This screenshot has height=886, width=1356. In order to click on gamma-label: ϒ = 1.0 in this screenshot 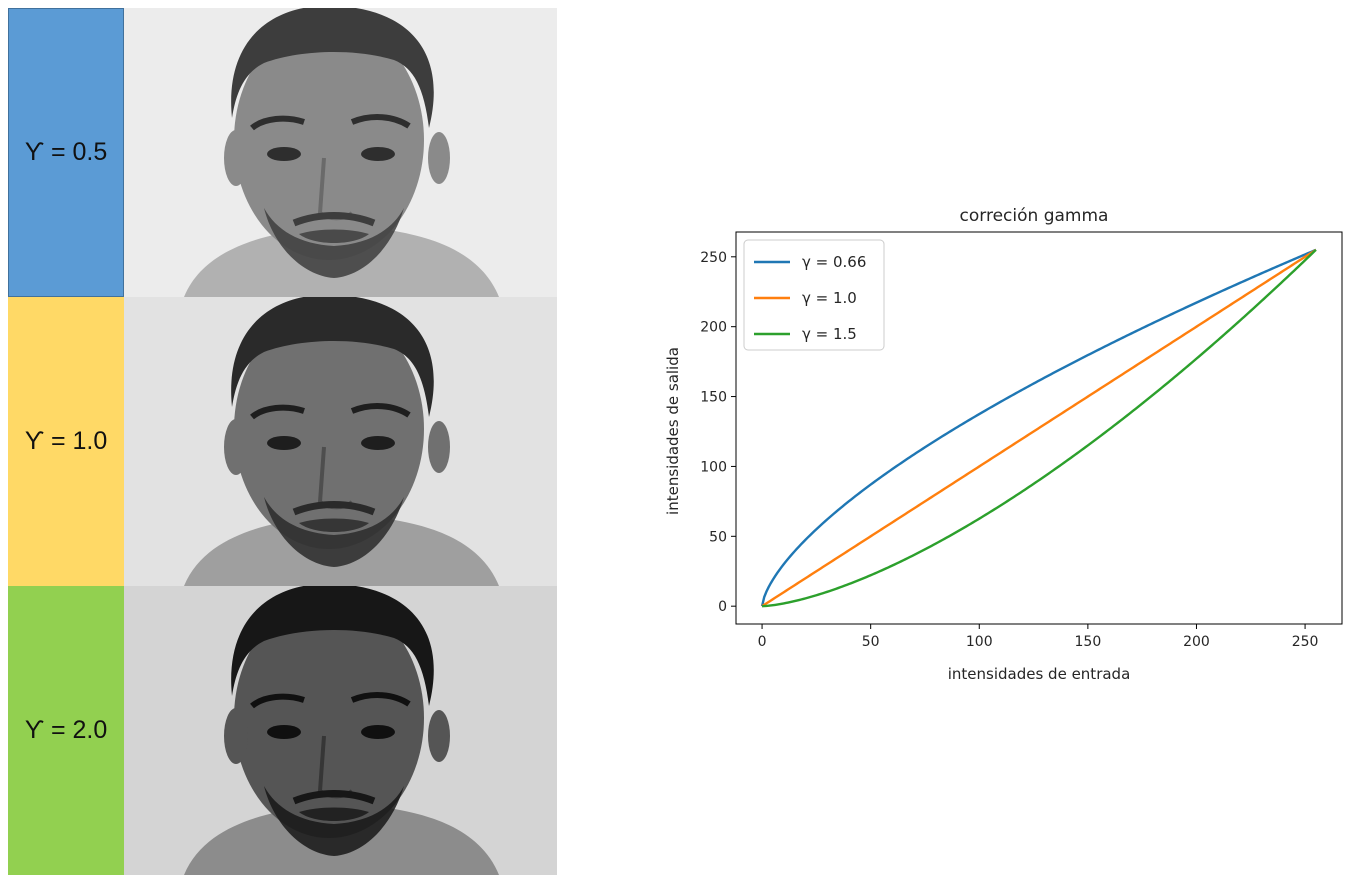, I will do `click(66, 441)`.